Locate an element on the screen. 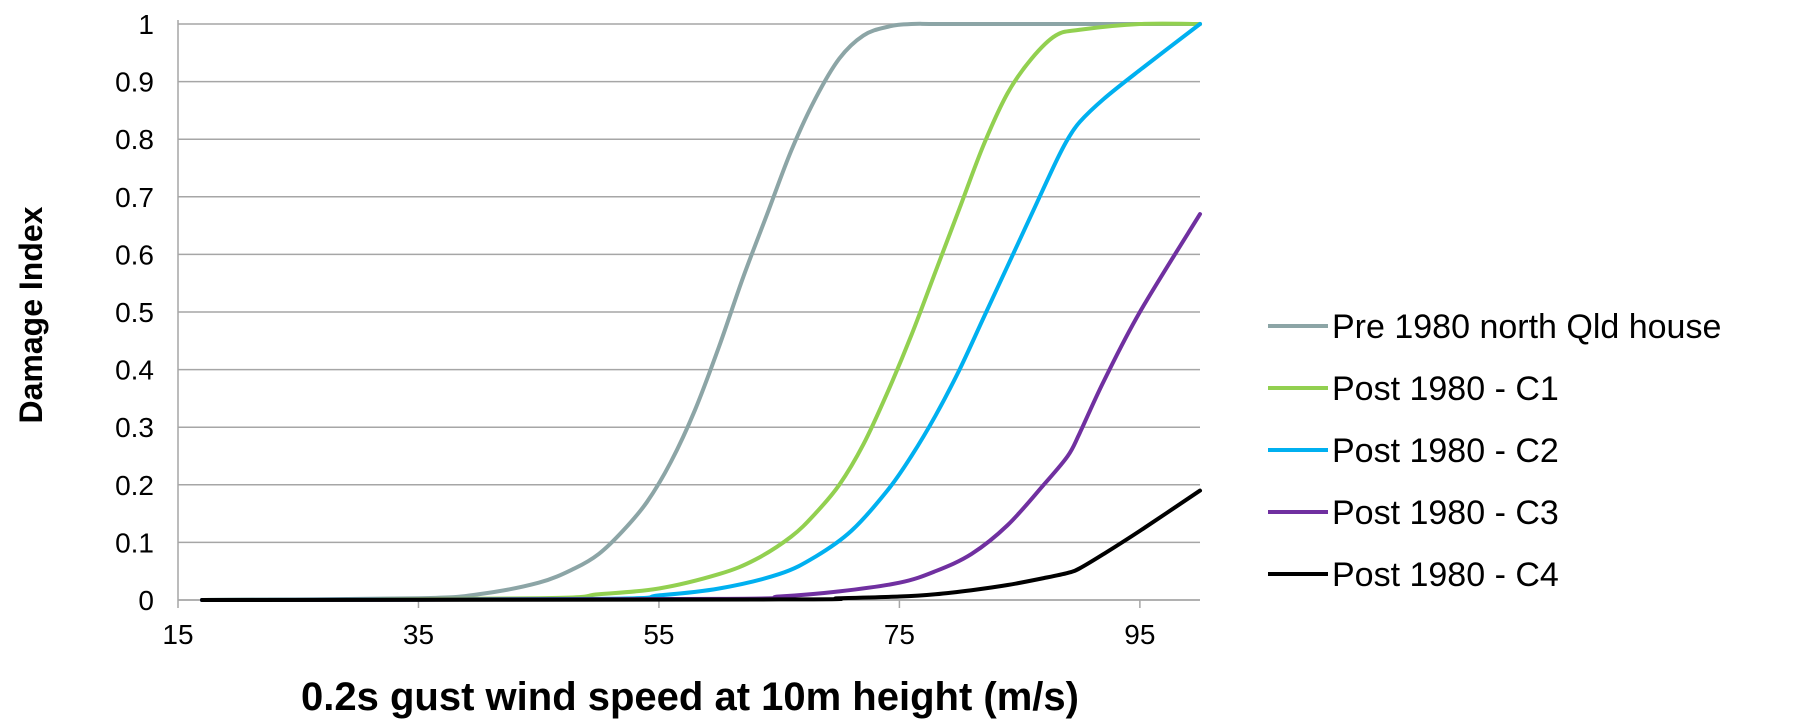 This screenshot has width=1805, height=722. y-tick-label: 0.2 is located at coordinates (134, 485).